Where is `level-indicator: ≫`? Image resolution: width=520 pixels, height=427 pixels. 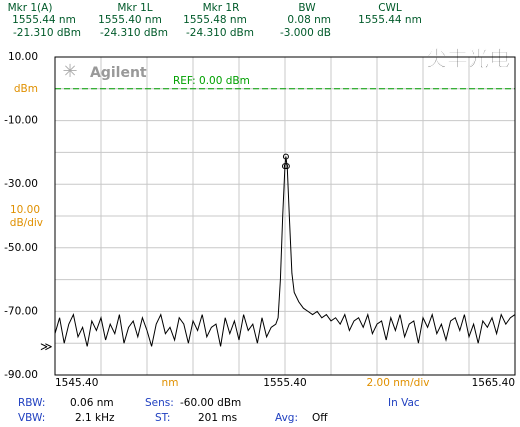
level-indicator: ≫ is located at coordinates (46, 347).